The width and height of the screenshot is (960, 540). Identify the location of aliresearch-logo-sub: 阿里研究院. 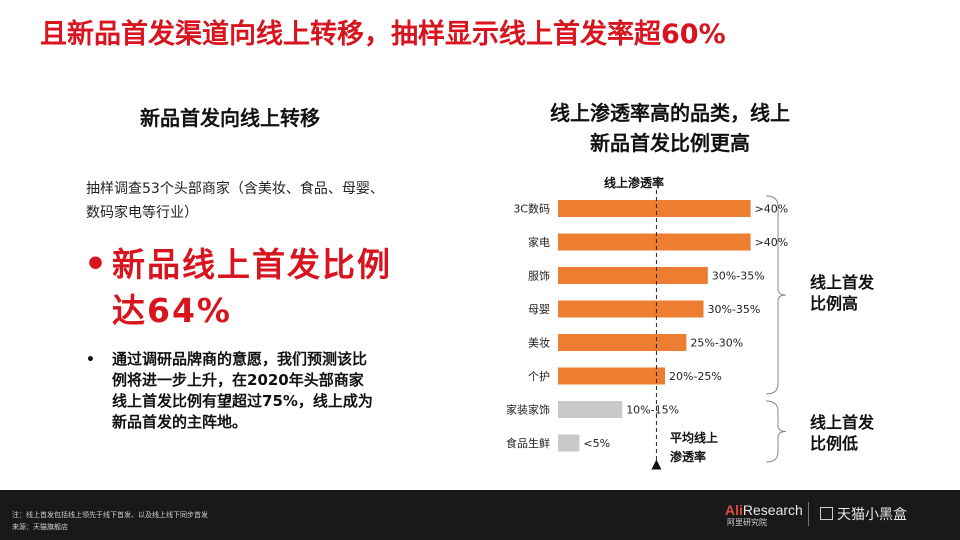
(747, 522).